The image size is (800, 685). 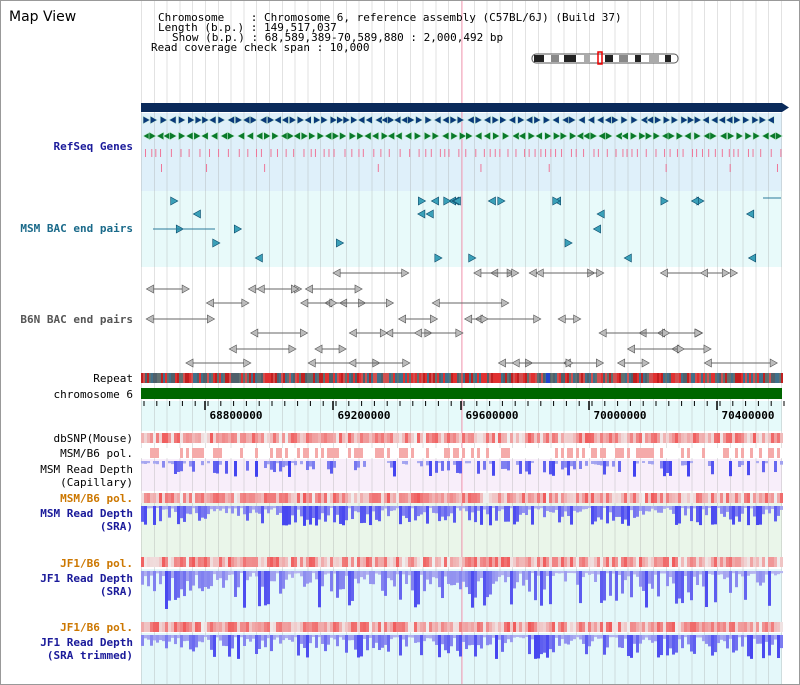 I want to click on chromosome-ideogram, so click(x=605, y=58).